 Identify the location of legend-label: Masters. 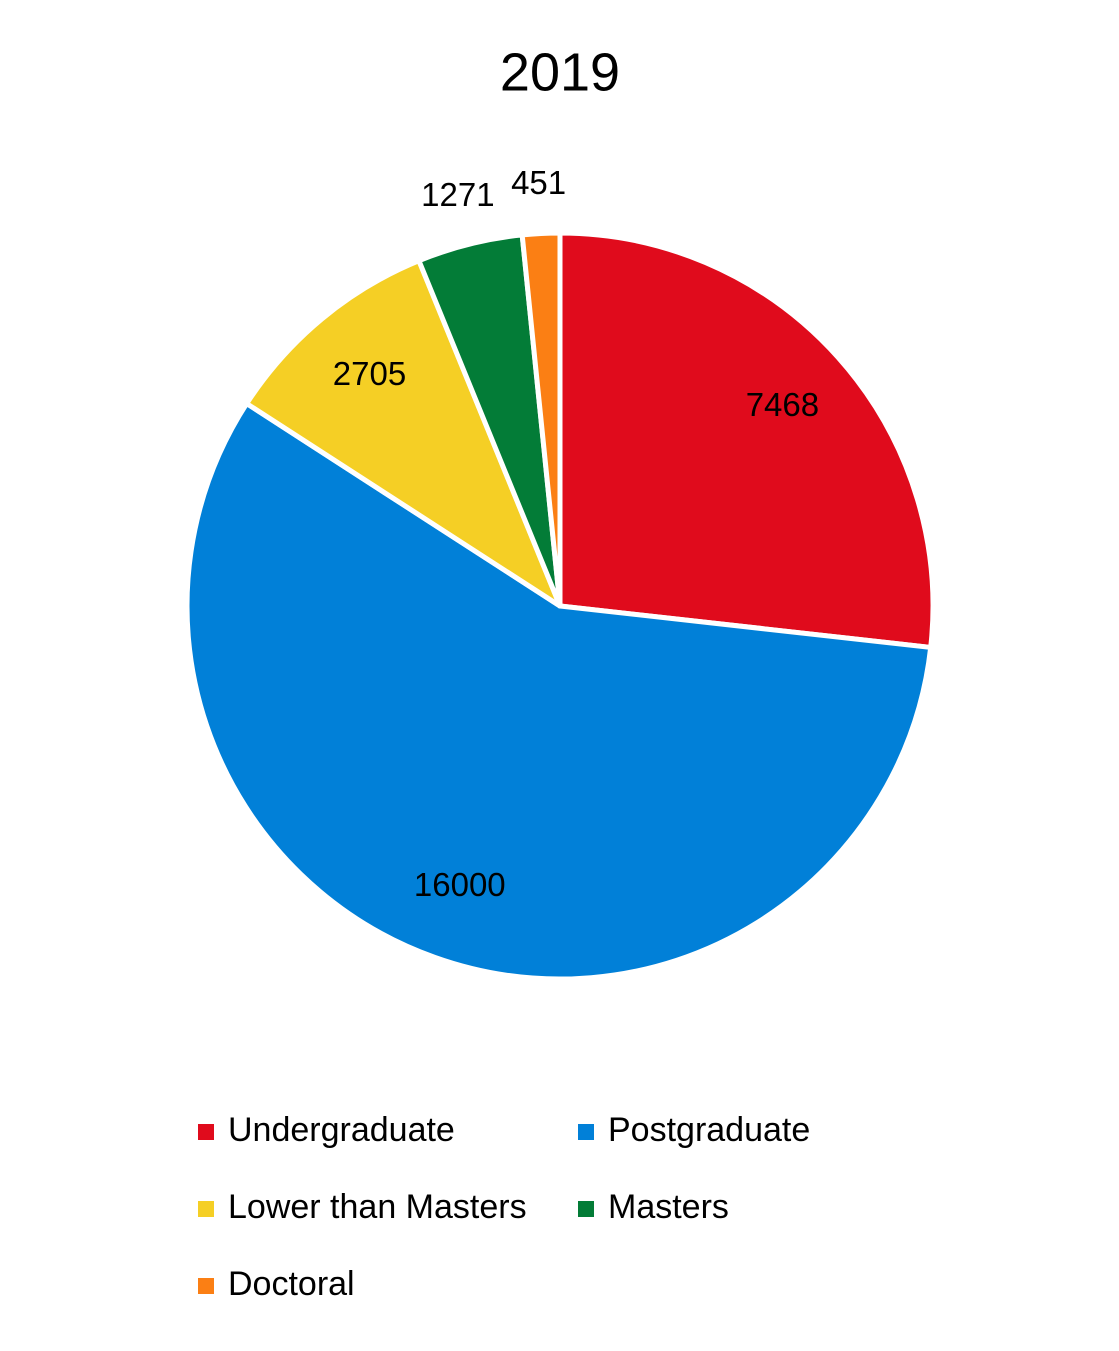
(668, 1207).